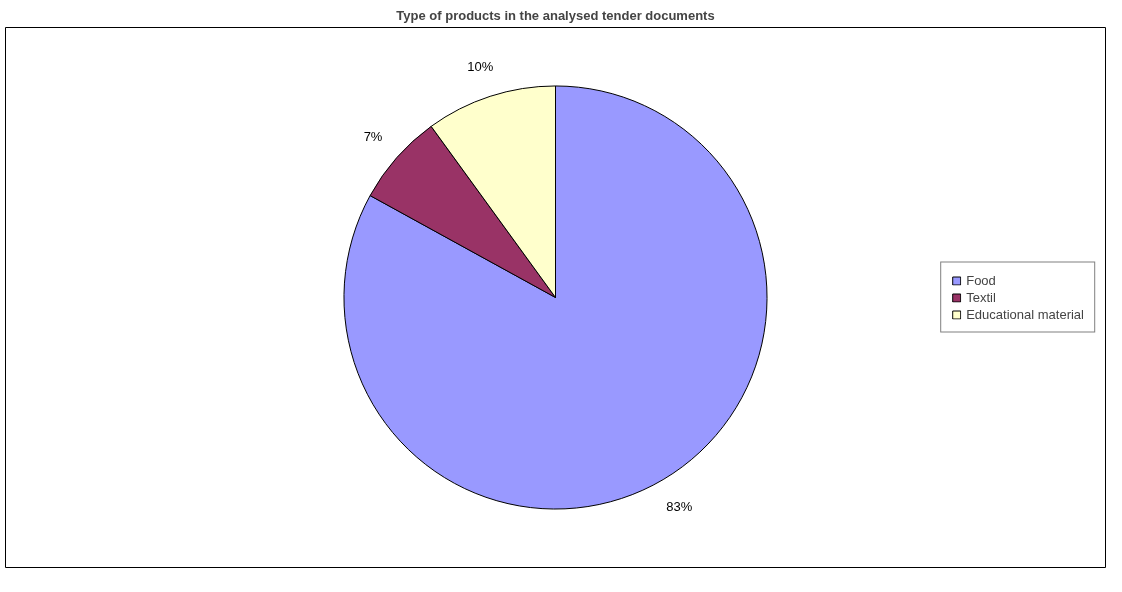 Image resolution: width=1122 pixels, height=592 pixels. I want to click on data-label: 10%, so click(480, 66).